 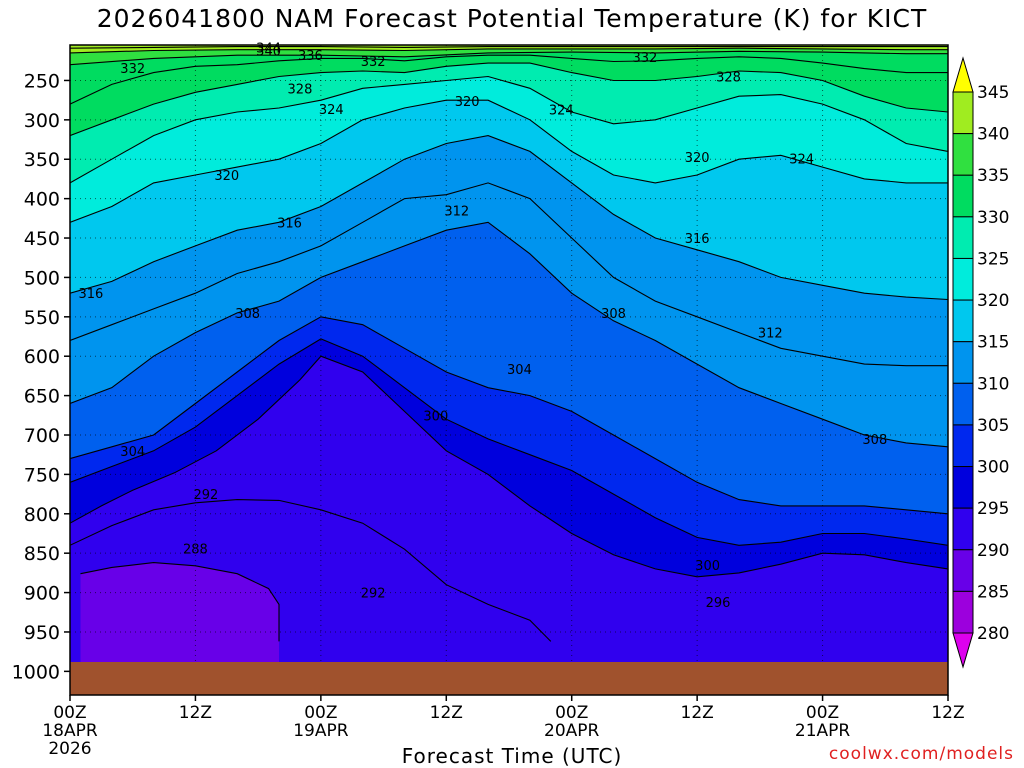 I want to click on credit-text: coolwx.com/models, so click(x=921, y=754).